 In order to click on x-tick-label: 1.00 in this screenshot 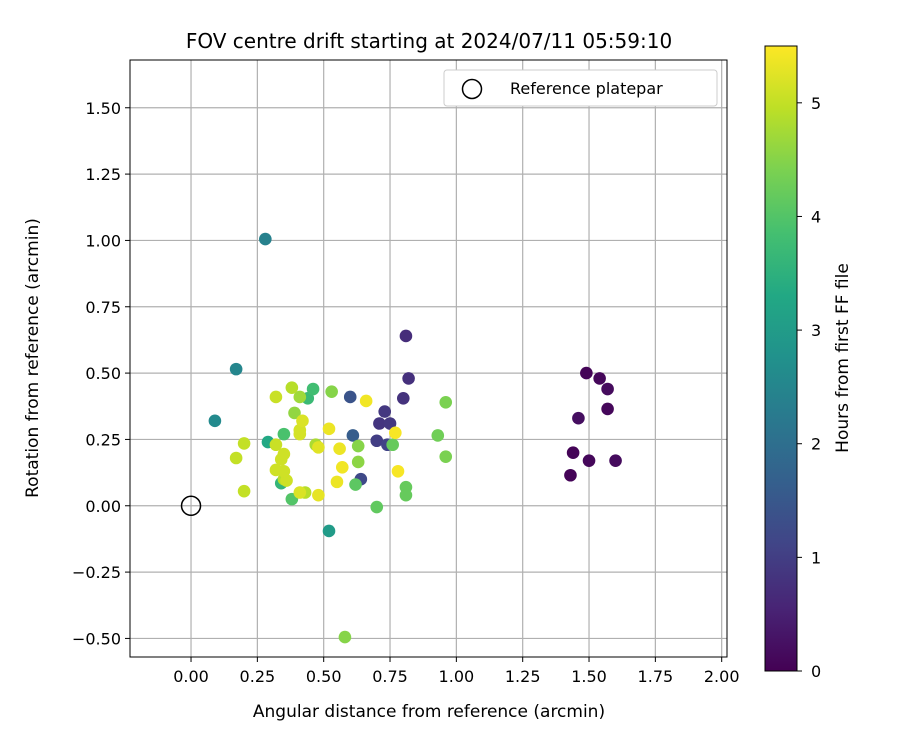, I will do `click(457, 676)`.